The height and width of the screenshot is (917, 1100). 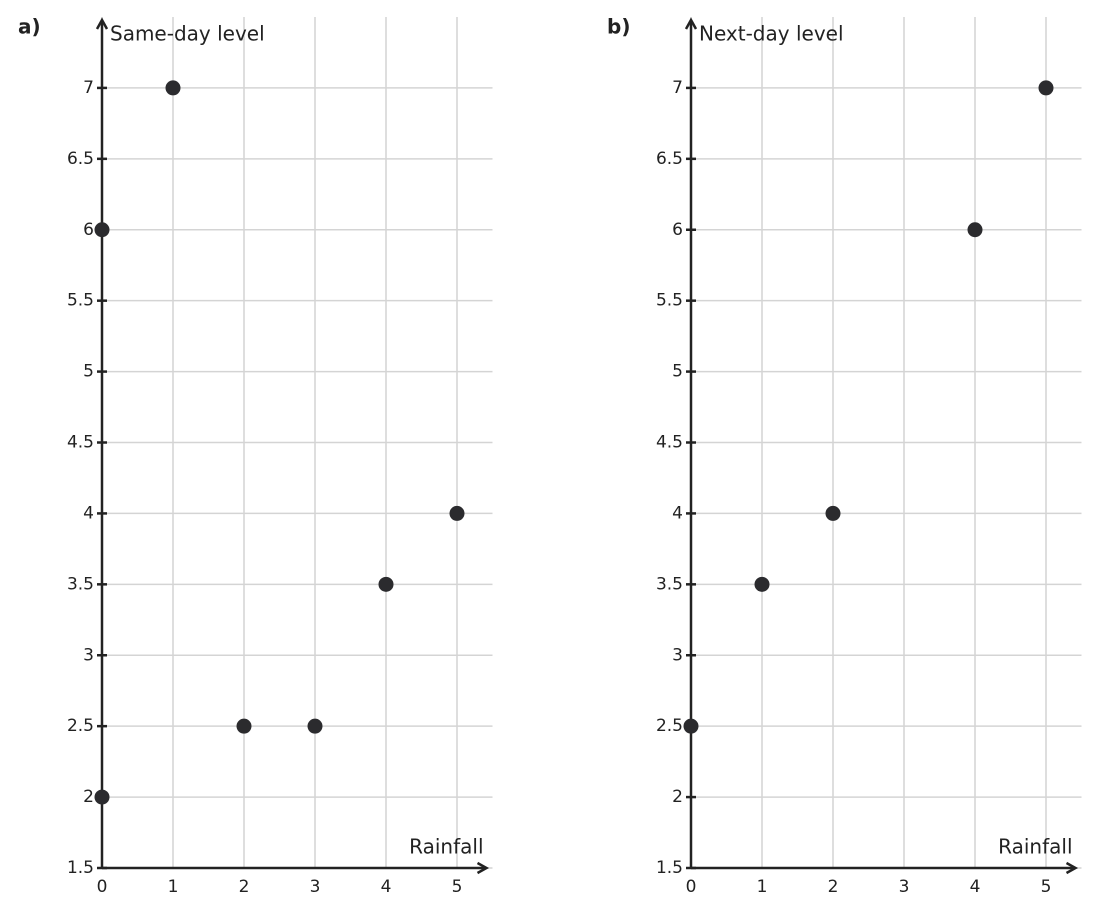 What do you see at coordinates (187, 34) in the screenshot?
I see `y-axis-label: Same-day level` at bounding box center [187, 34].